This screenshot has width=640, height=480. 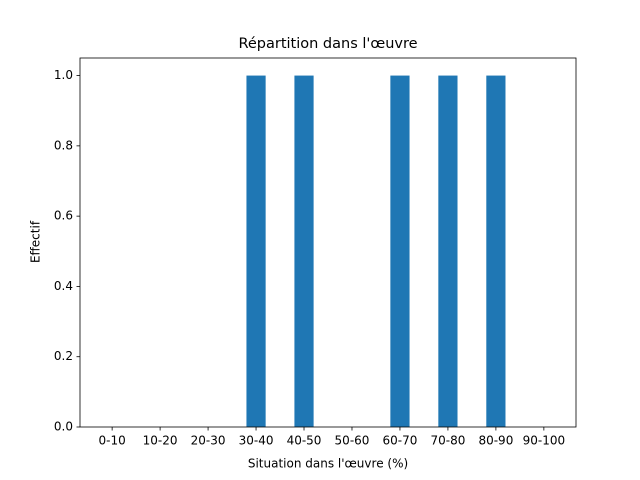 What do you see at coordinates (63, 145) in the screenshot?
I see `y-tick-label: 0.8` at bounding box center [63, 145].